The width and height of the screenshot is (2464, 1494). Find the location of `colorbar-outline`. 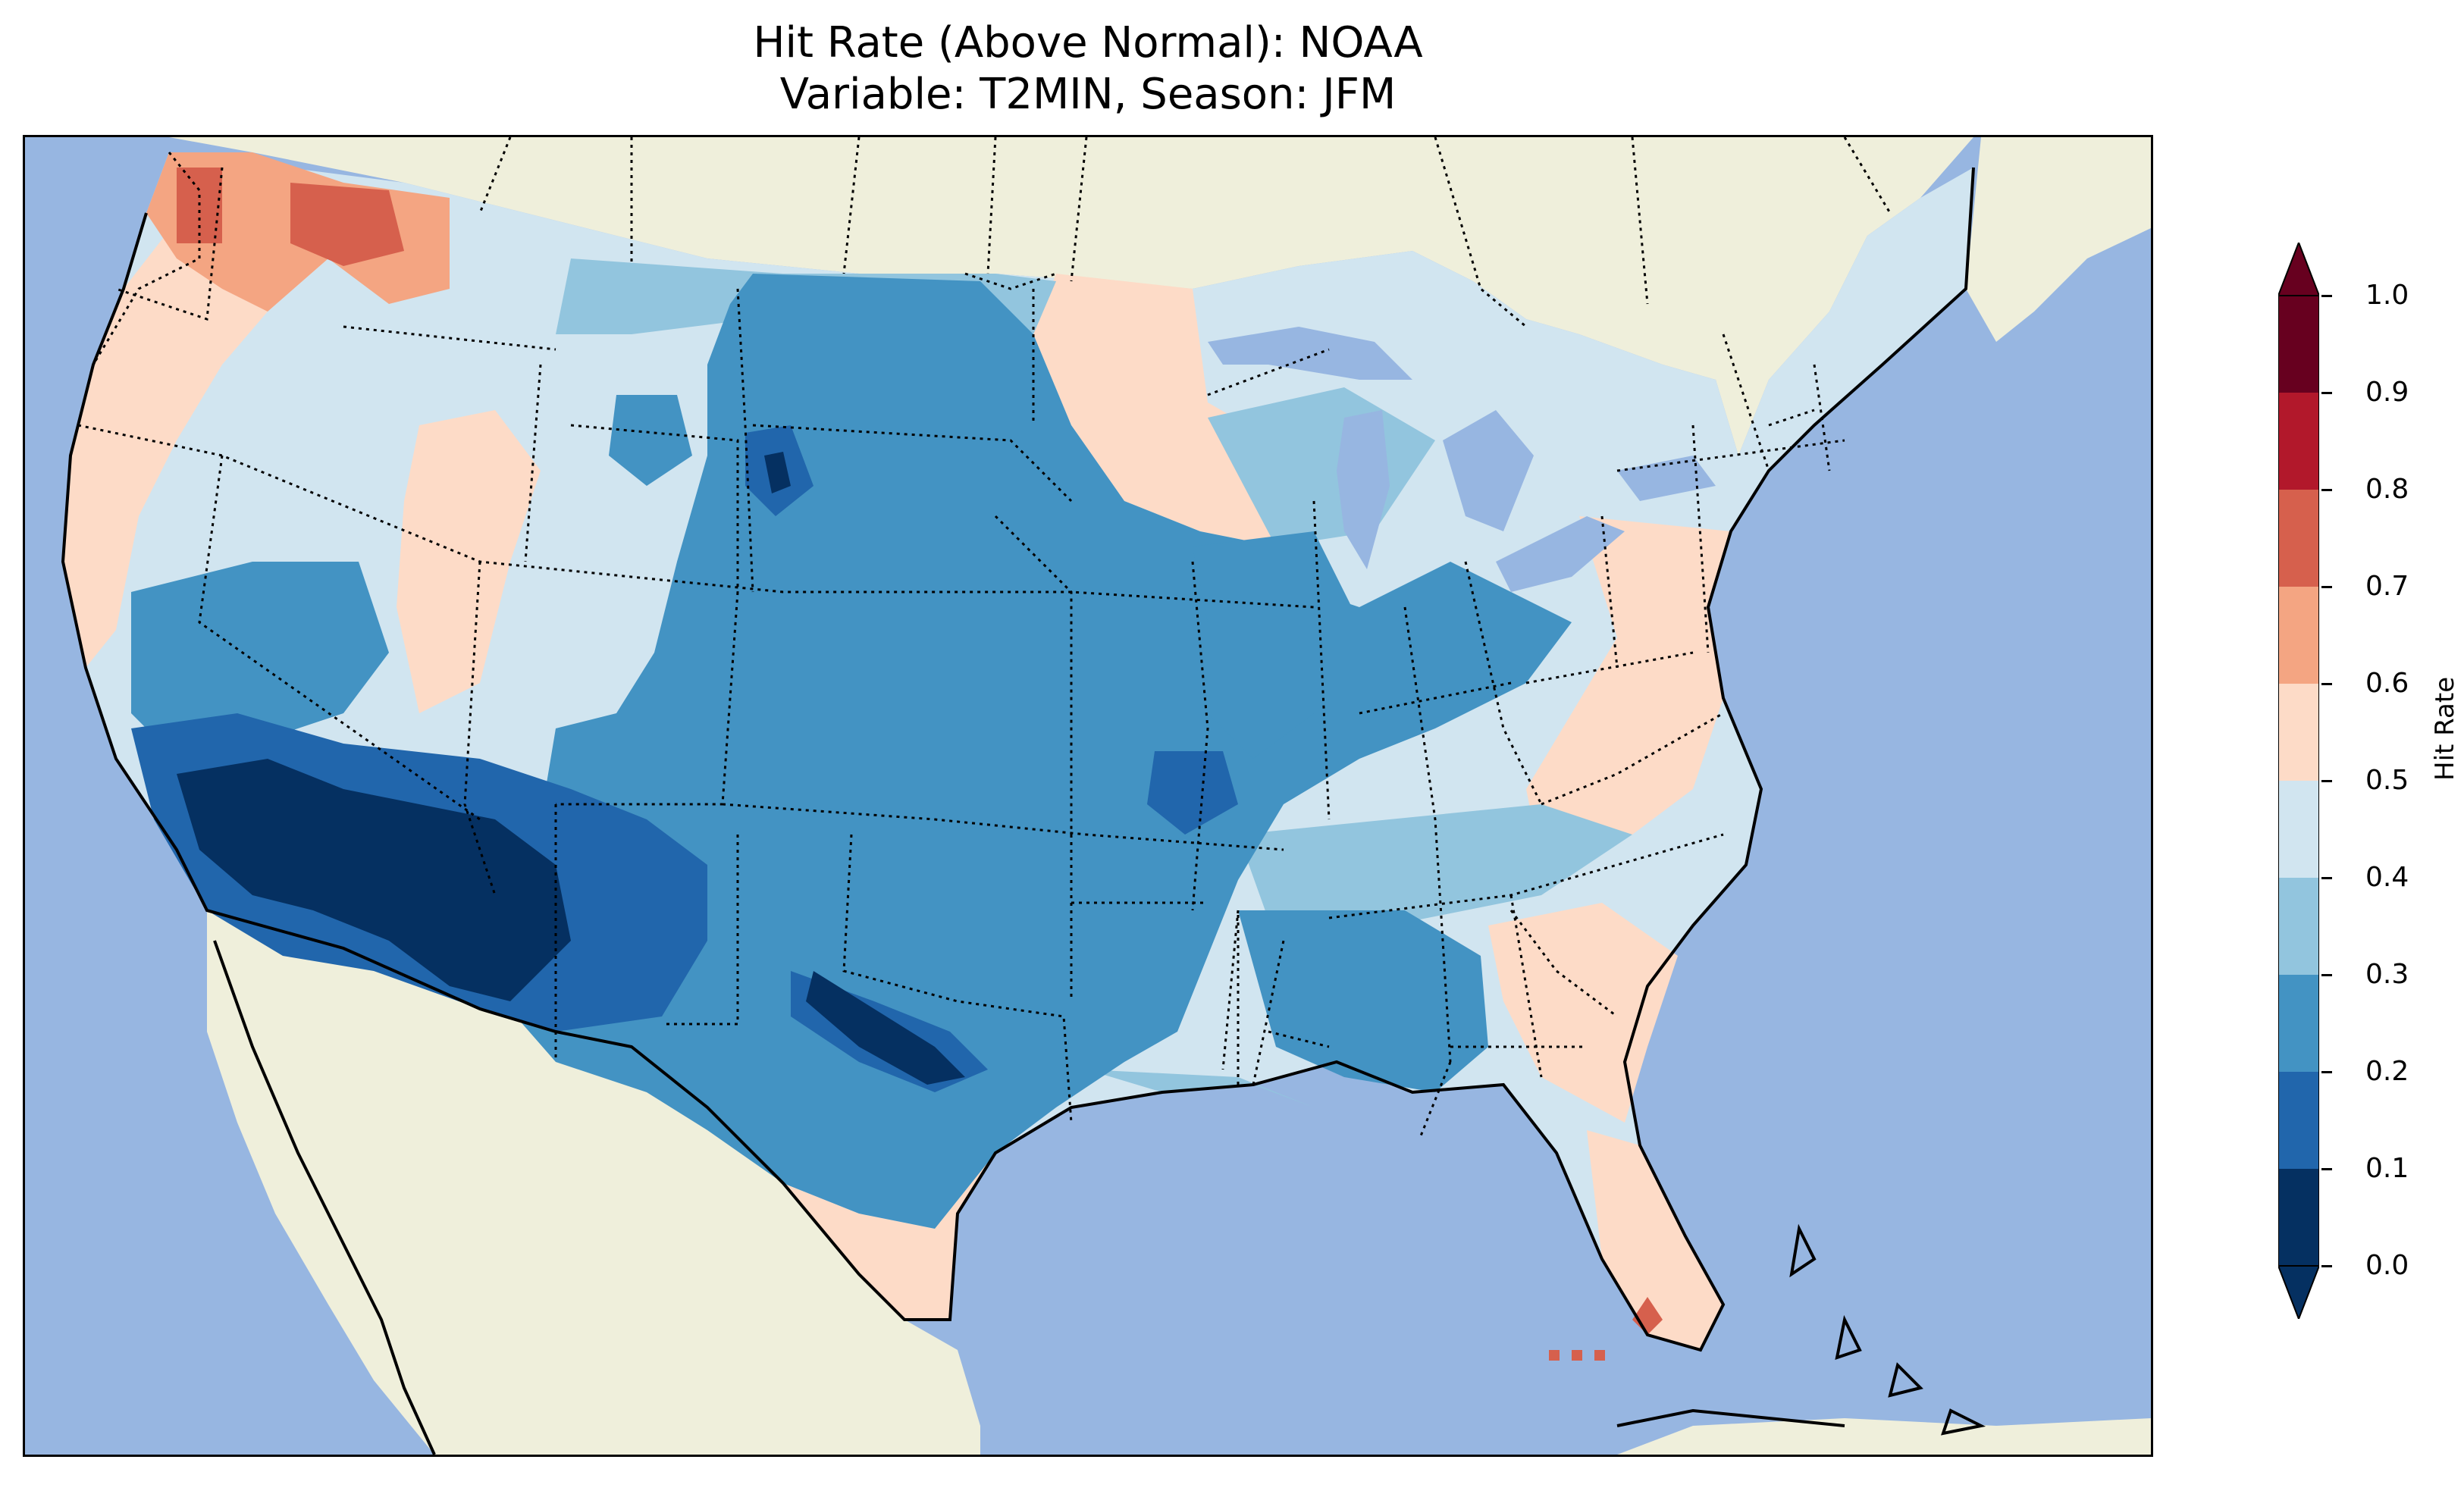

colorbar-outline is located at coordinates (2298, 781).